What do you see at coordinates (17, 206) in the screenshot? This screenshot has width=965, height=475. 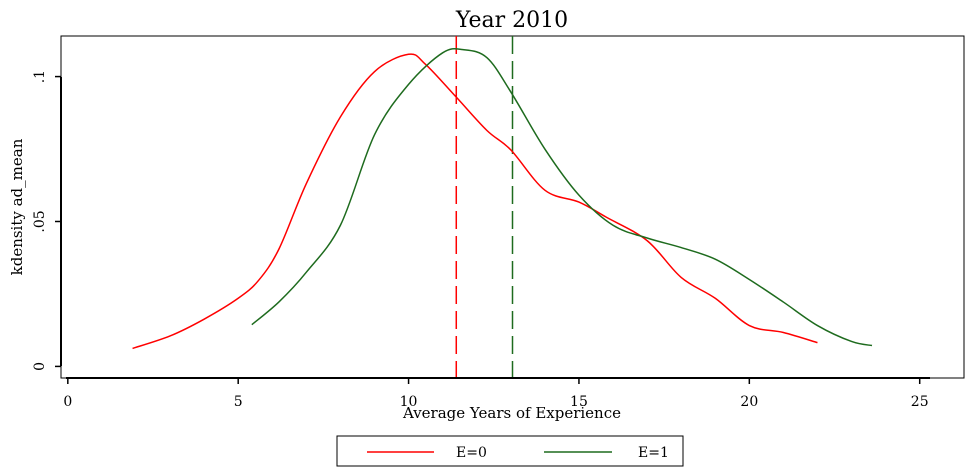 I see `y-axis-title: kdensity ad_mean` at bounding box center [17, 206].